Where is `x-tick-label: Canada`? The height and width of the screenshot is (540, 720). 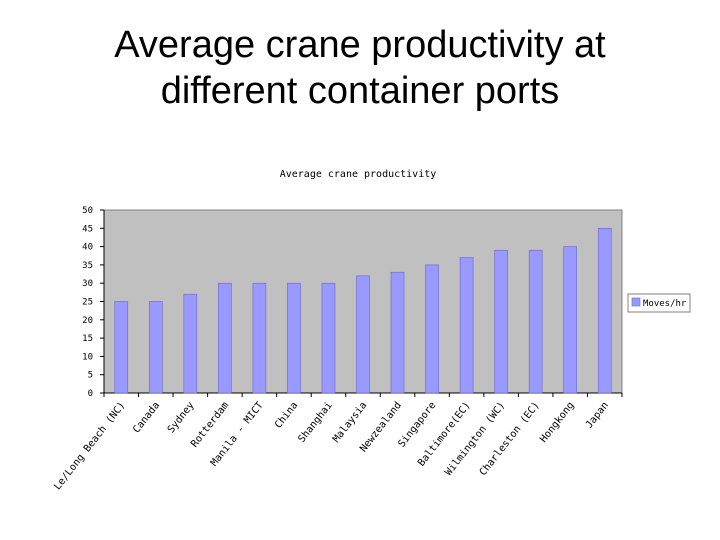
x-tick-label: Canada is located at coordinates (146, 417).